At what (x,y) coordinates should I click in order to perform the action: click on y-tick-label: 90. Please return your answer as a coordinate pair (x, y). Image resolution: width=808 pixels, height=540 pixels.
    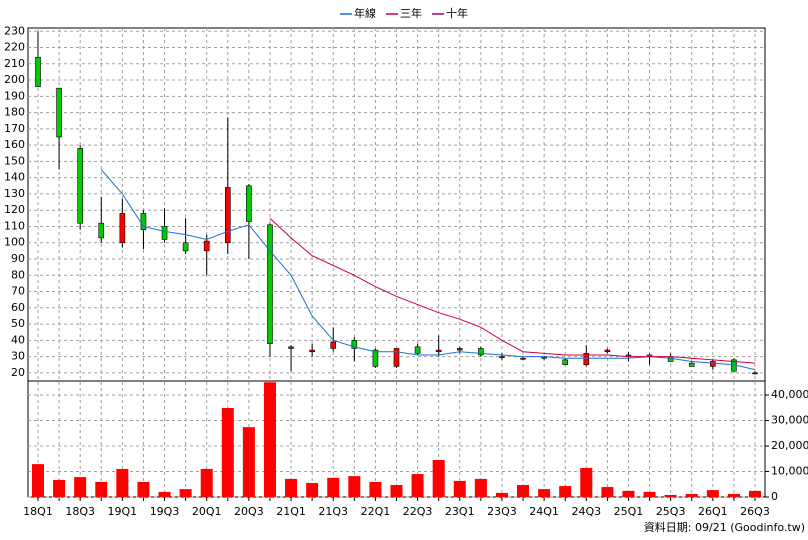
    Looking at the image, I should click on (18, 258).